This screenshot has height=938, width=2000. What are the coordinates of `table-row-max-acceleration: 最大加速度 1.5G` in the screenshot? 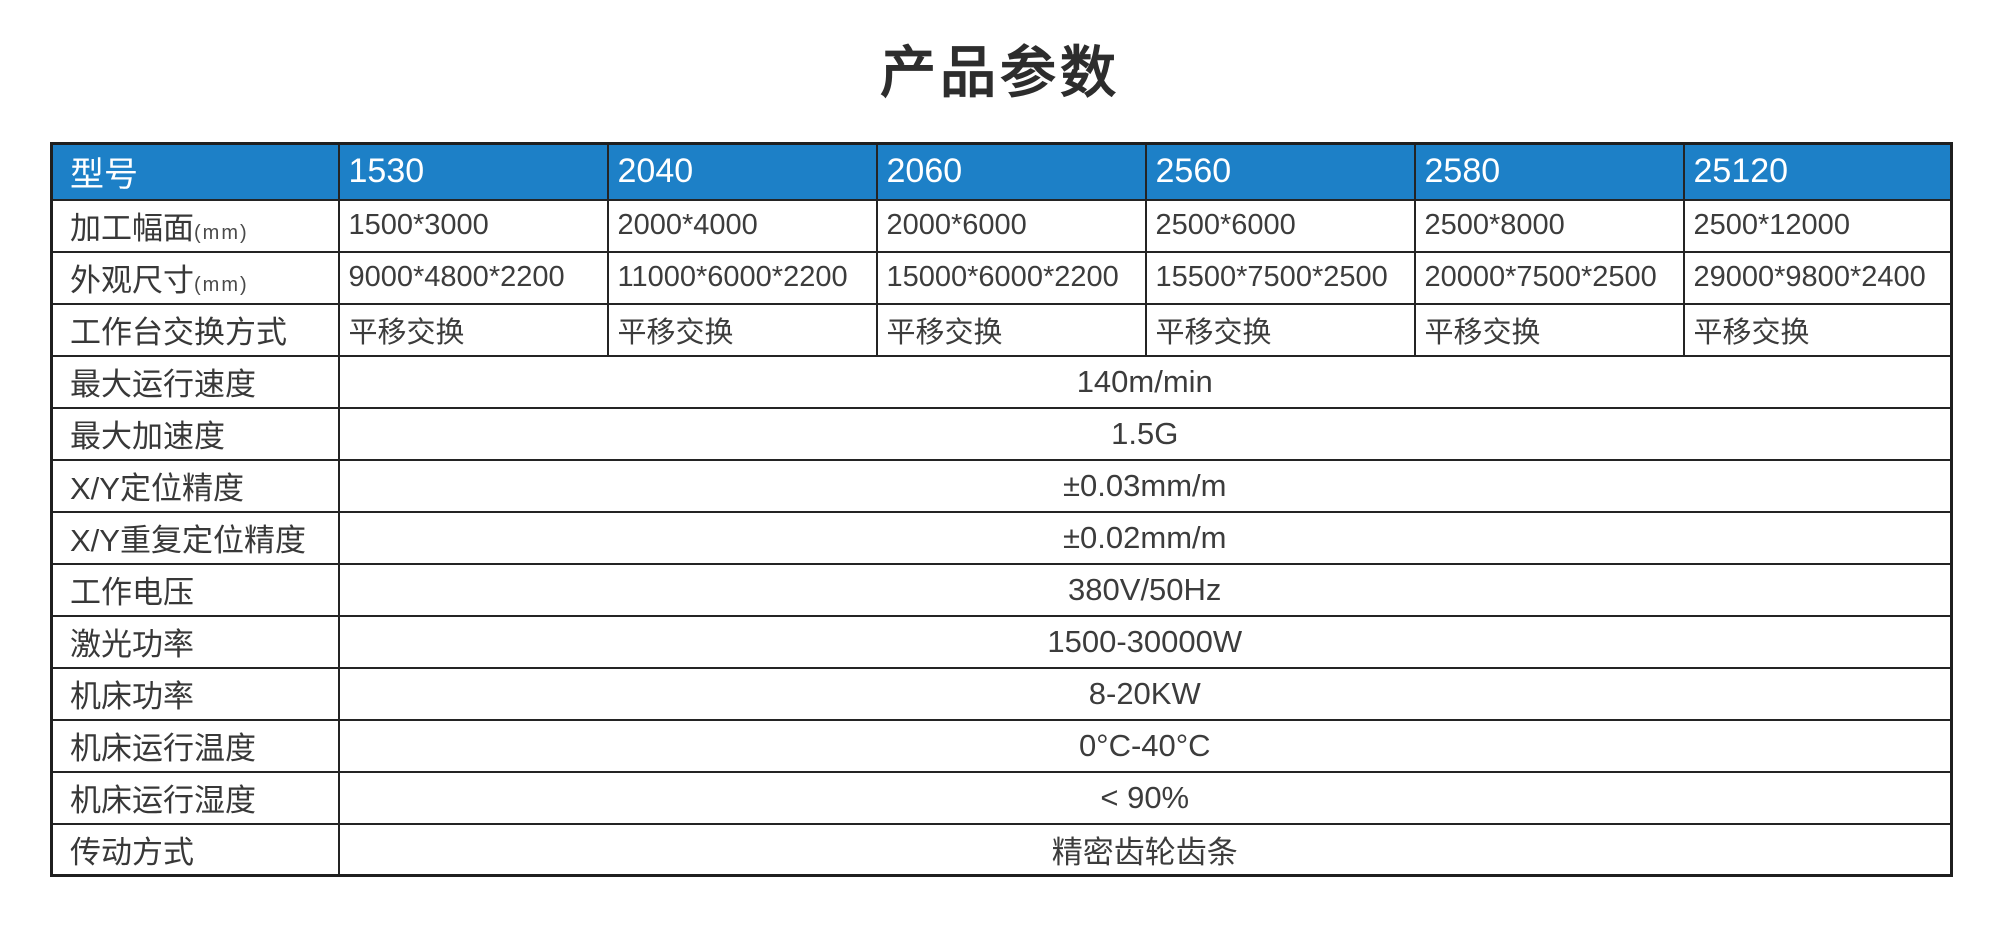 It's located at (1001, 433).